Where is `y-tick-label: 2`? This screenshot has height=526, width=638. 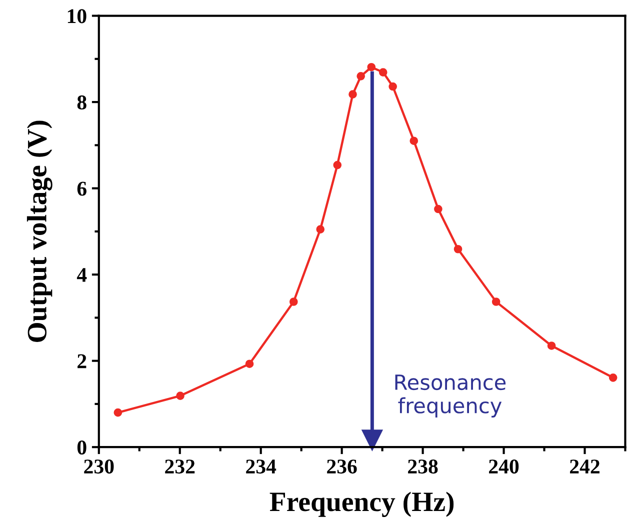
y-tick-label: 2 is located at coordinates (82, 361).